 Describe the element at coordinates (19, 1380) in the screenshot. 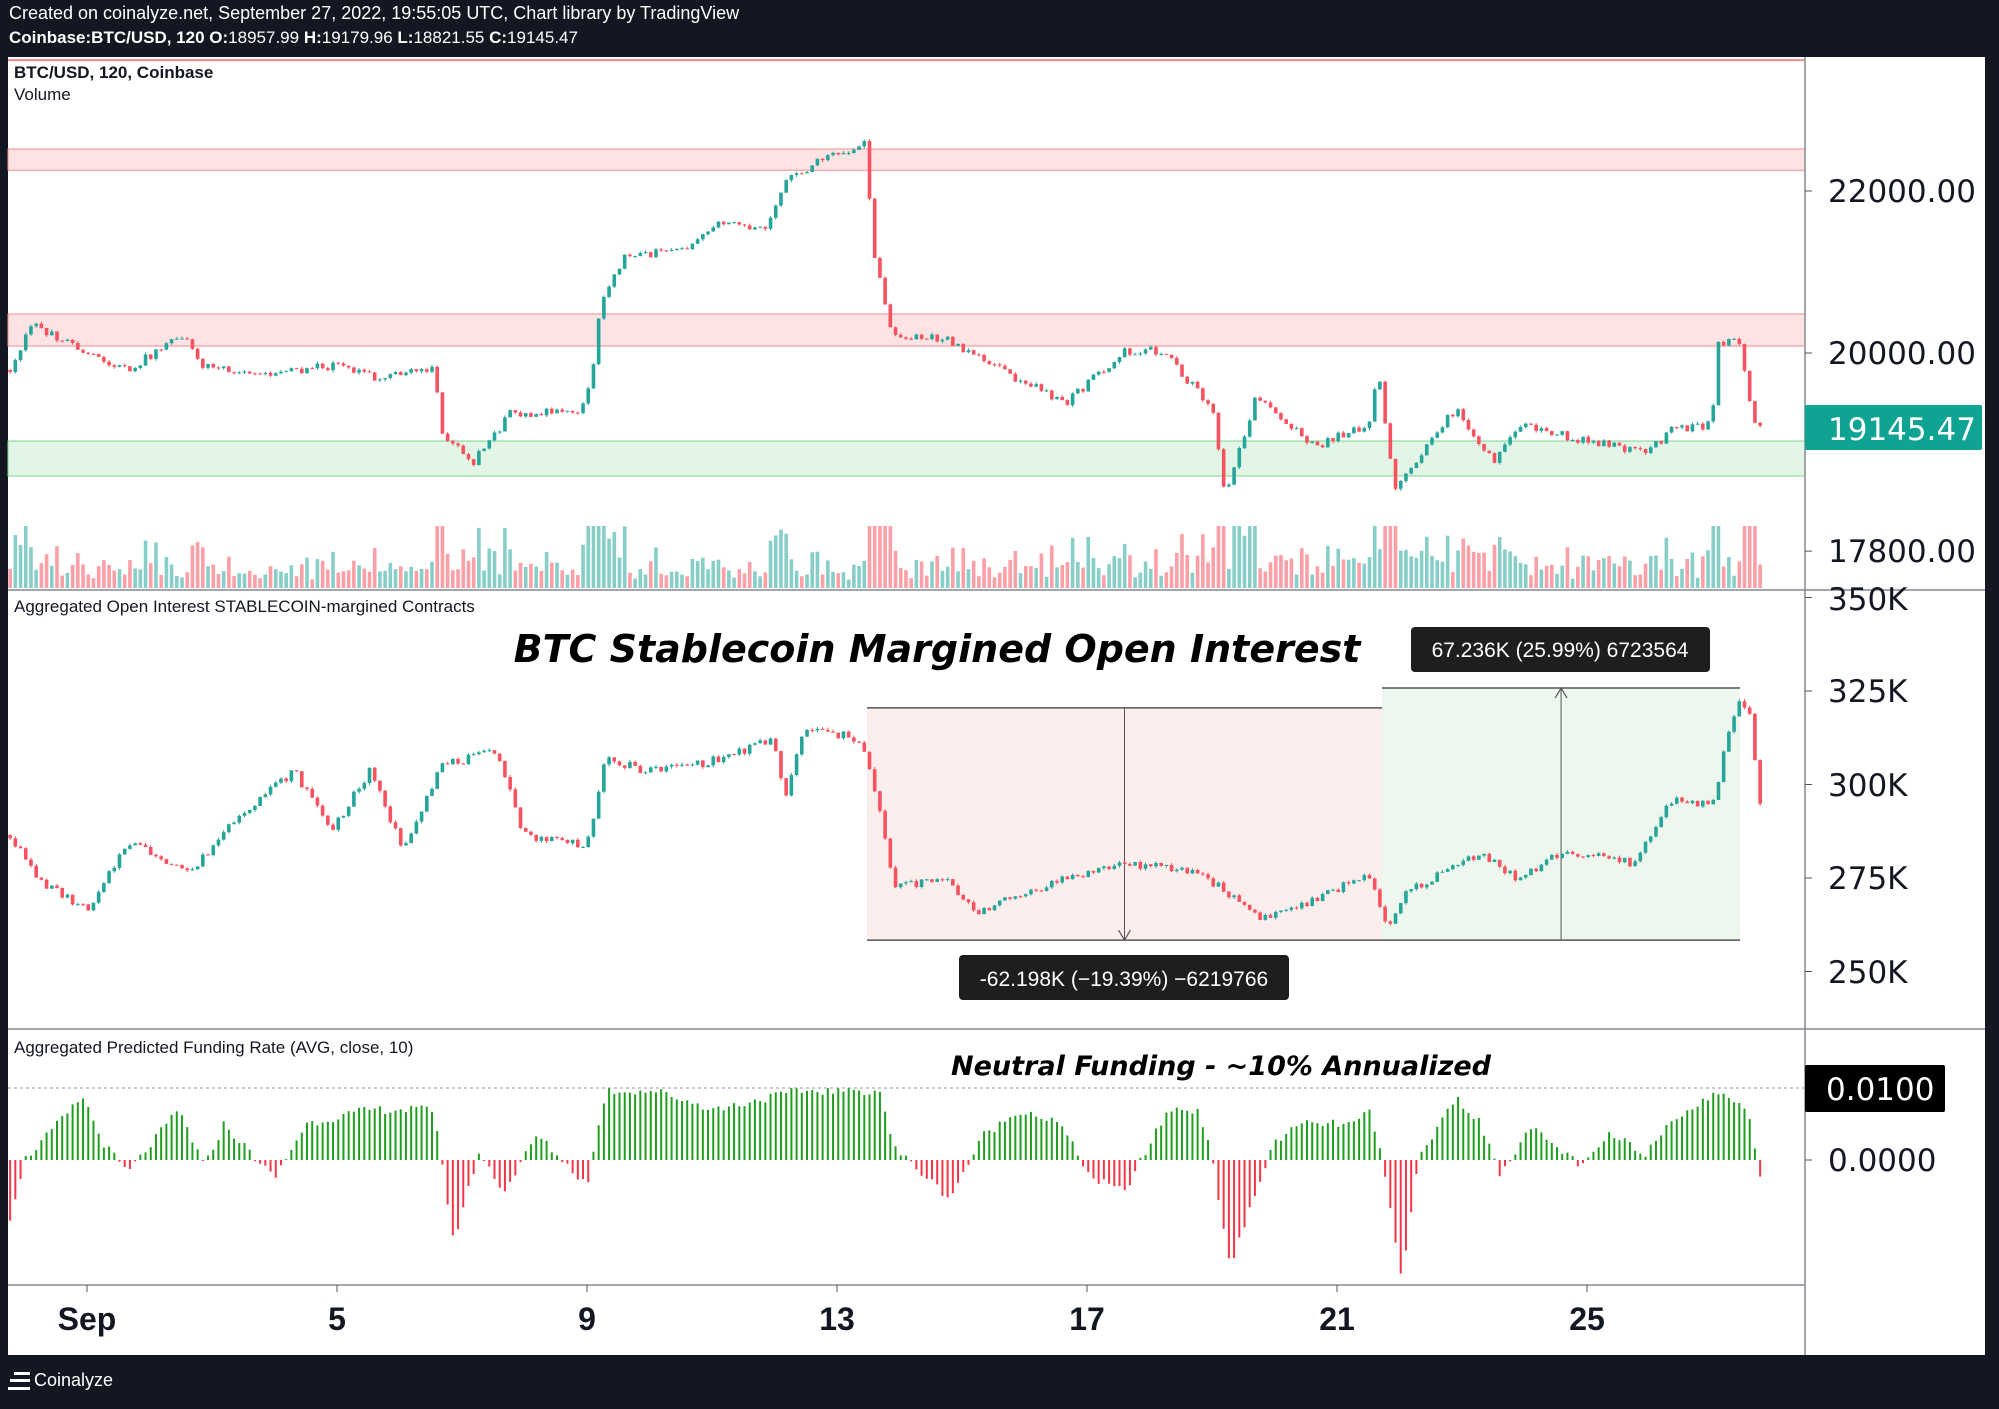

I see `menu-icon` at that location.